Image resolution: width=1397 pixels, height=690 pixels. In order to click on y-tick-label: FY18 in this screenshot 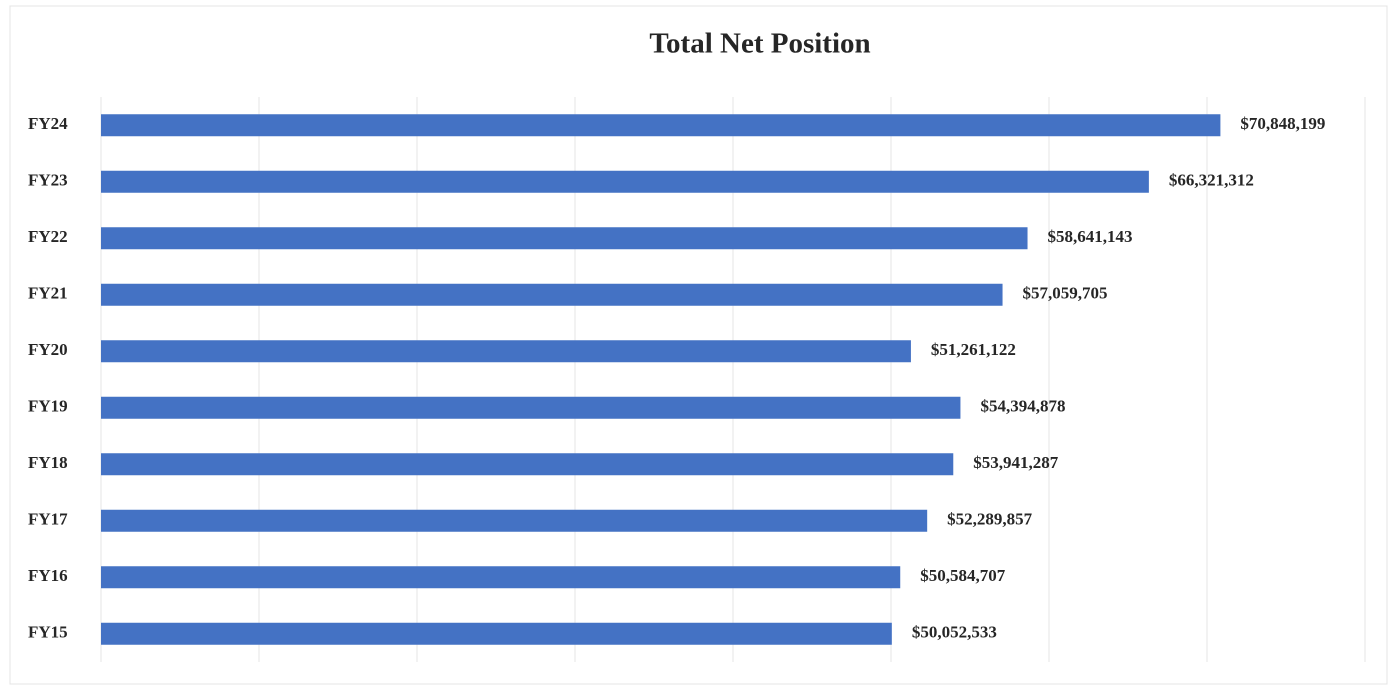, I will do `click(48, 462)`.